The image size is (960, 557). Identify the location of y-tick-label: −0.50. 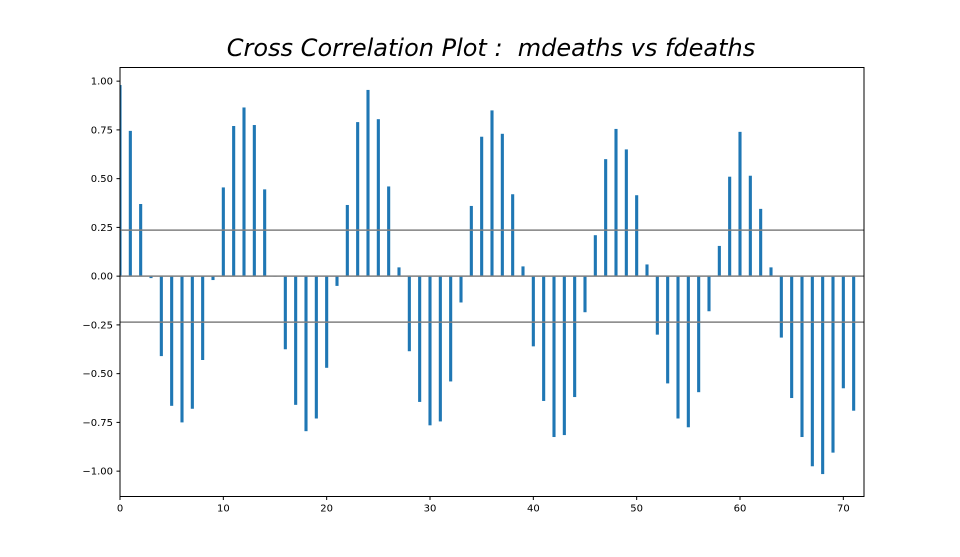
(97, 374).